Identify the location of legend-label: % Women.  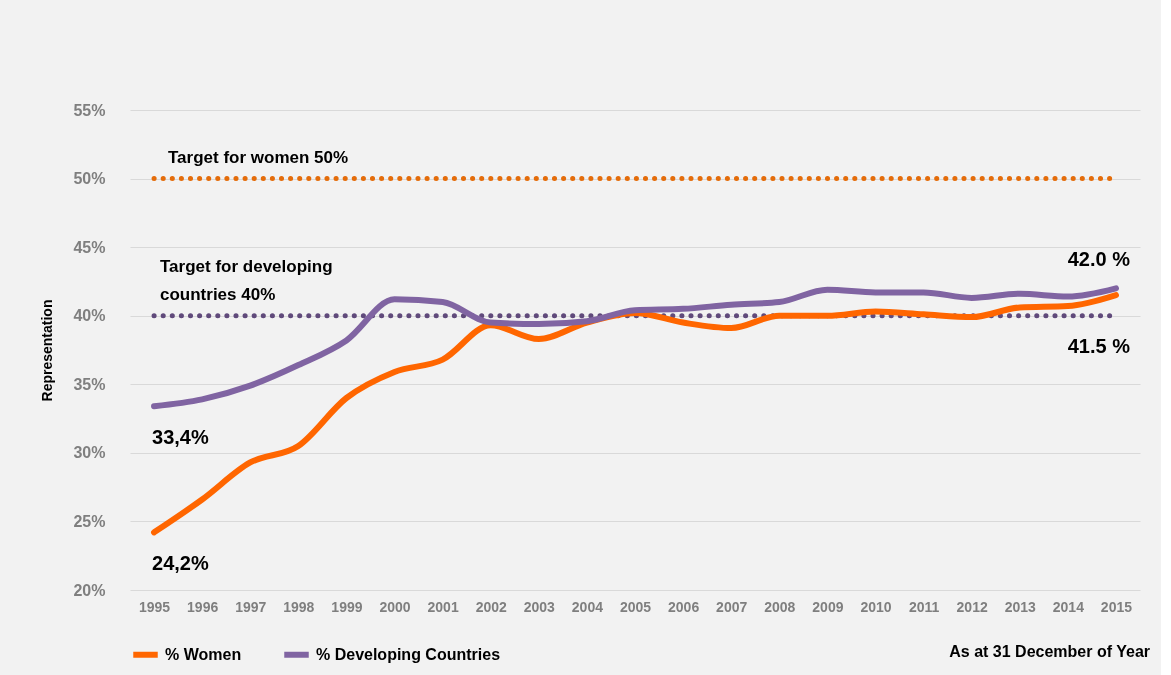
(203, 654).